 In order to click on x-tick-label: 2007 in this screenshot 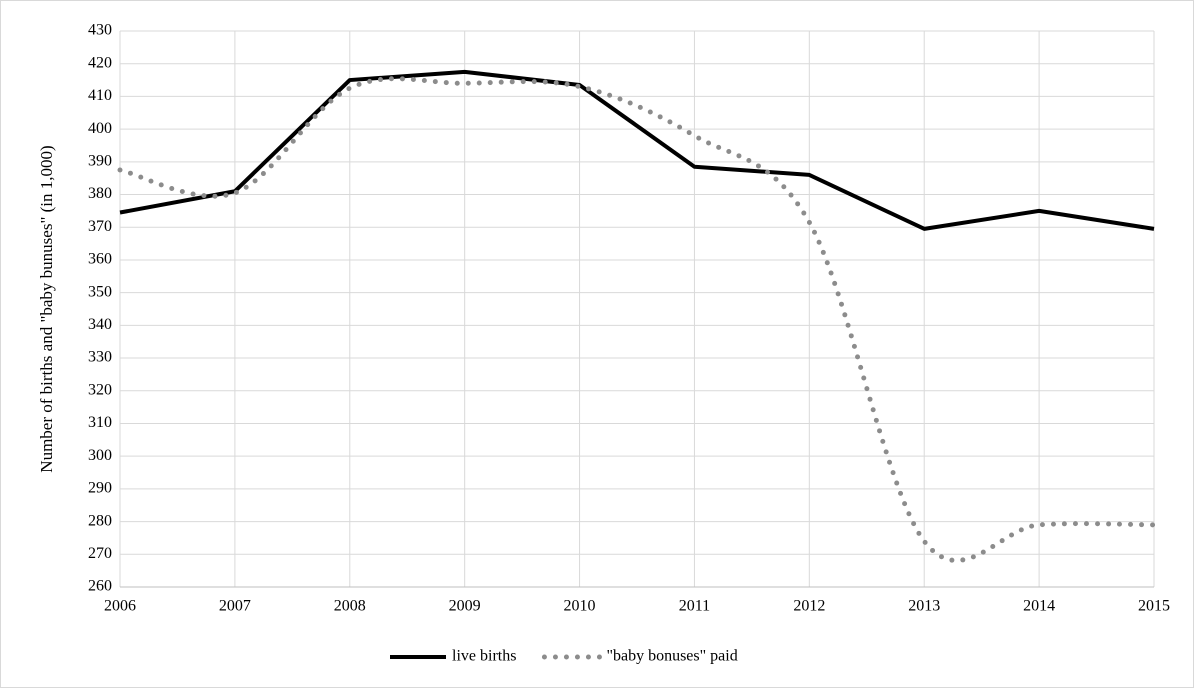, I will do `click(235, 606)`.